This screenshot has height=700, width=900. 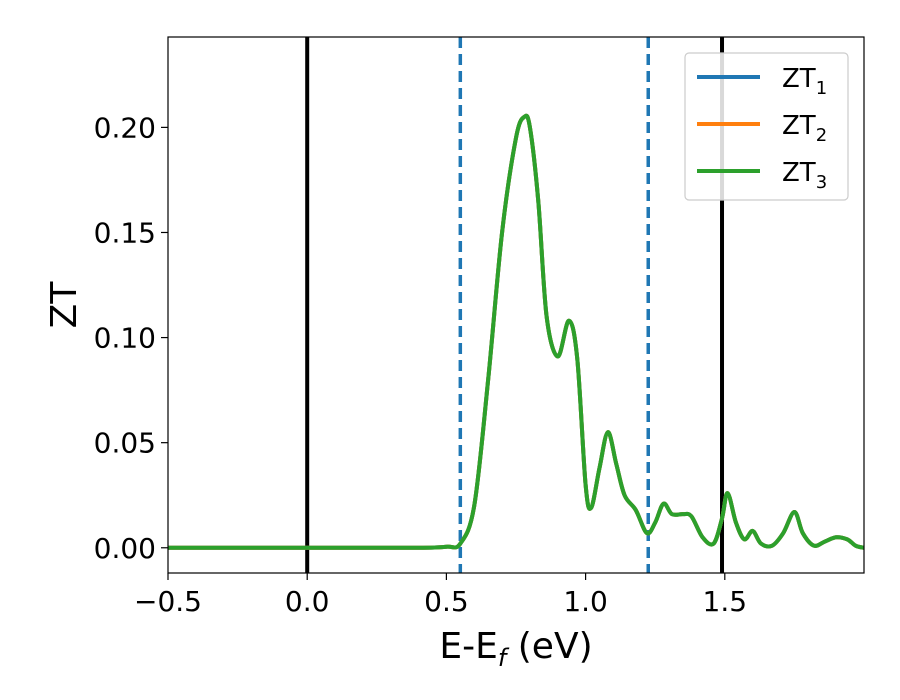 I want to click on x-axis-label: E-Ef (eV), so click(x=515, y=649).